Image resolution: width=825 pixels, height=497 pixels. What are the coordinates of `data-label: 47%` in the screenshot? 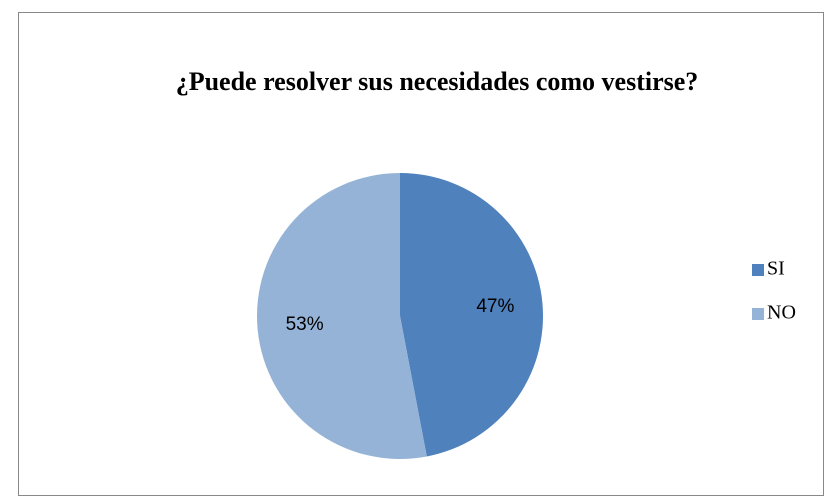 It's located at (495, 306).